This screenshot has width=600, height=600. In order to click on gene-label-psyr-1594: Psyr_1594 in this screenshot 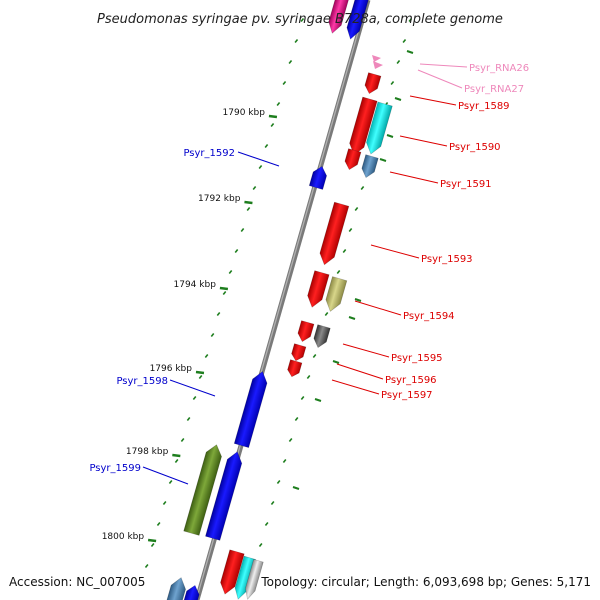, I will do `click(429, 316)`.